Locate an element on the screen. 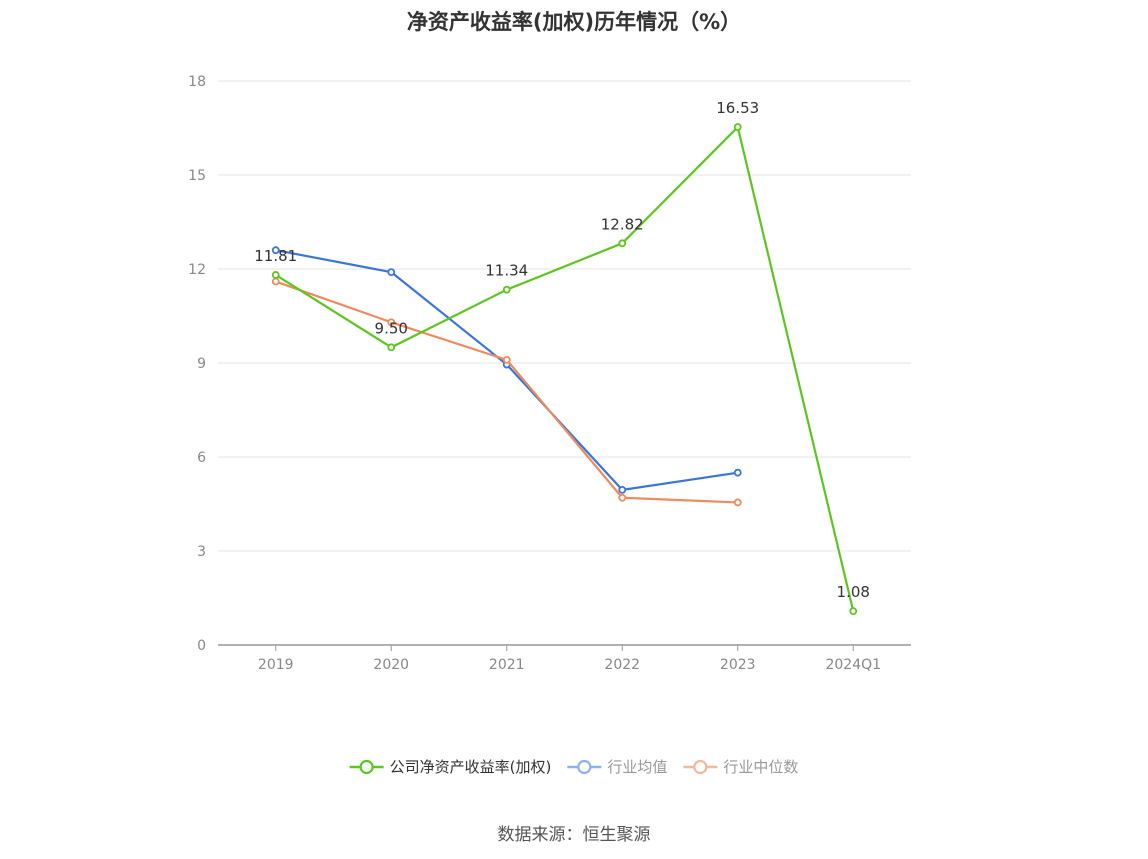 The width and height of the screenshot is (1148, 859). y-tick-label: 18 is located at coordinates (197, 82).